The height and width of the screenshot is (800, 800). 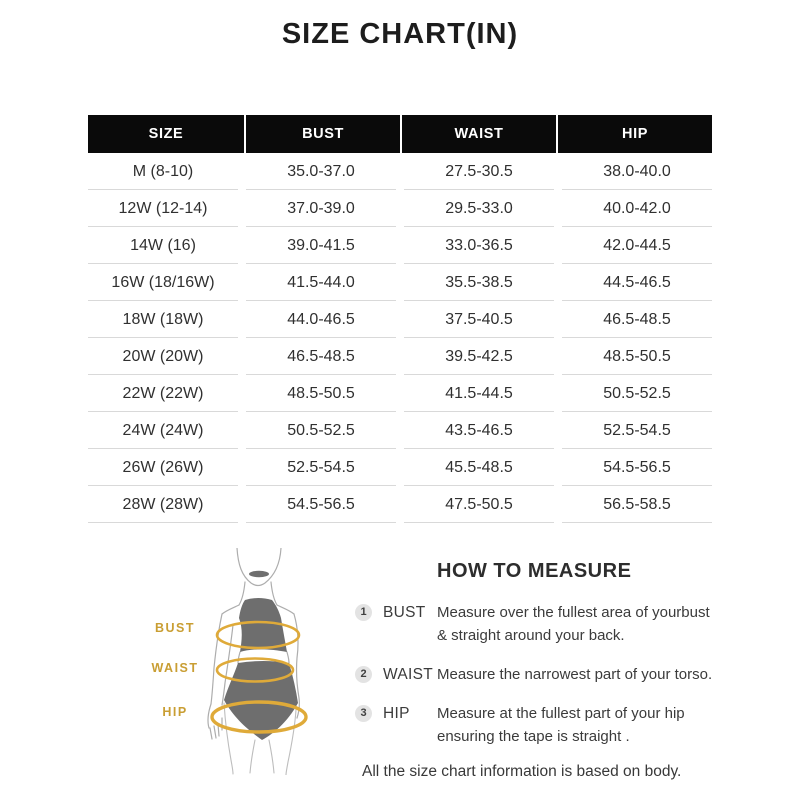 What do you see at coordinates (479, 393) in the screenshot?
I see `table-cell: 41.5-44.5` at bounding box center [479, 393].